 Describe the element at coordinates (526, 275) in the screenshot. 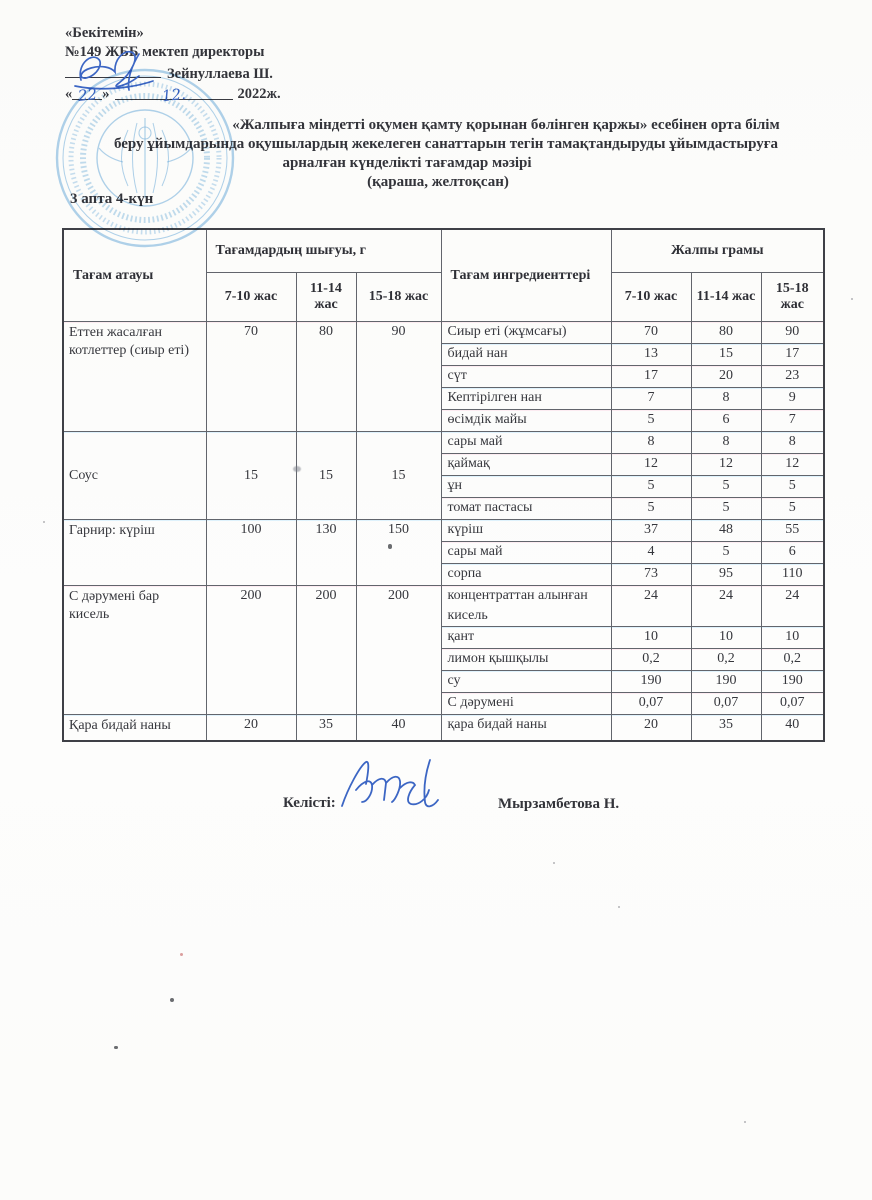

I see `col-header-ingredients: Тағам ингредиенттері` at that location.